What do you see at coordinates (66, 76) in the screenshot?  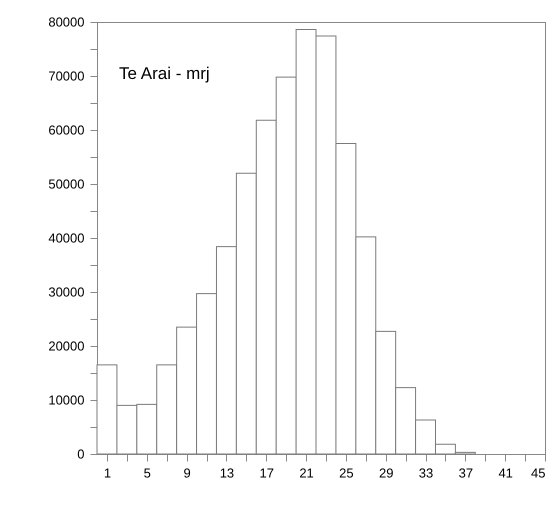 I see `y-tick-label: 70000` at bounding box center [66, 76].